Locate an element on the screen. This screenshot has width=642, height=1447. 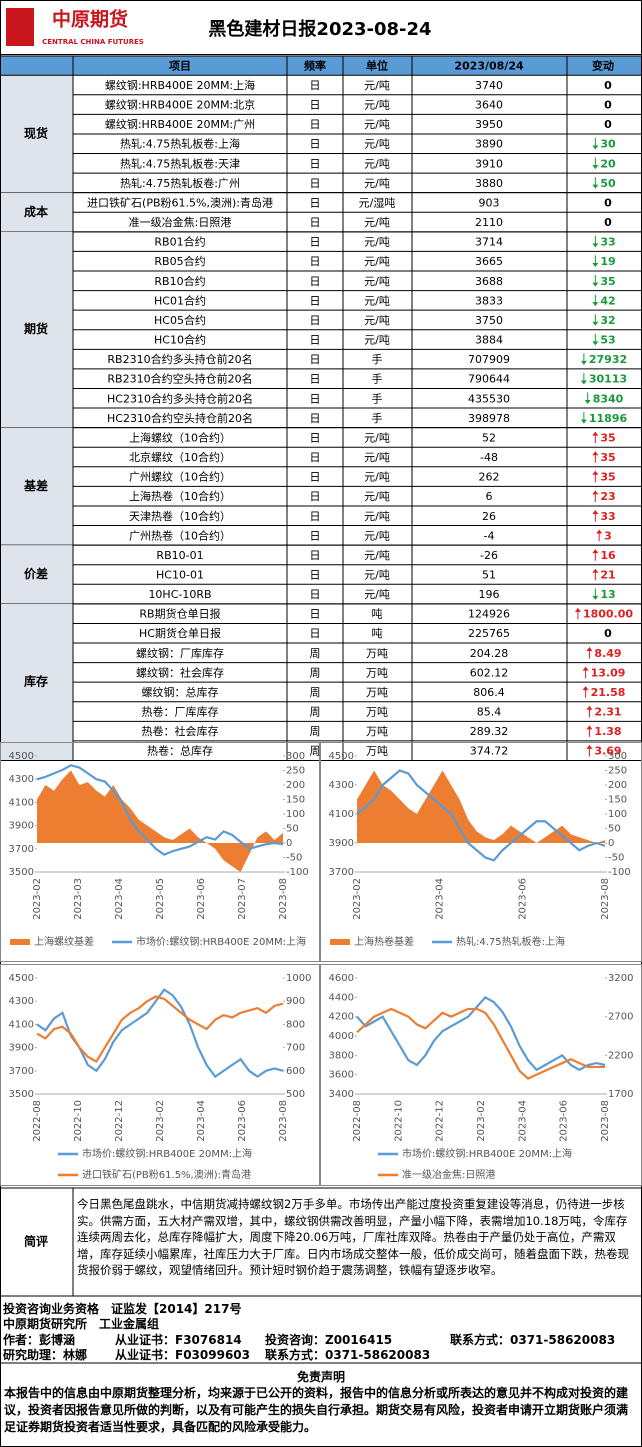
change: 33 is located at coordinates (607, 242).